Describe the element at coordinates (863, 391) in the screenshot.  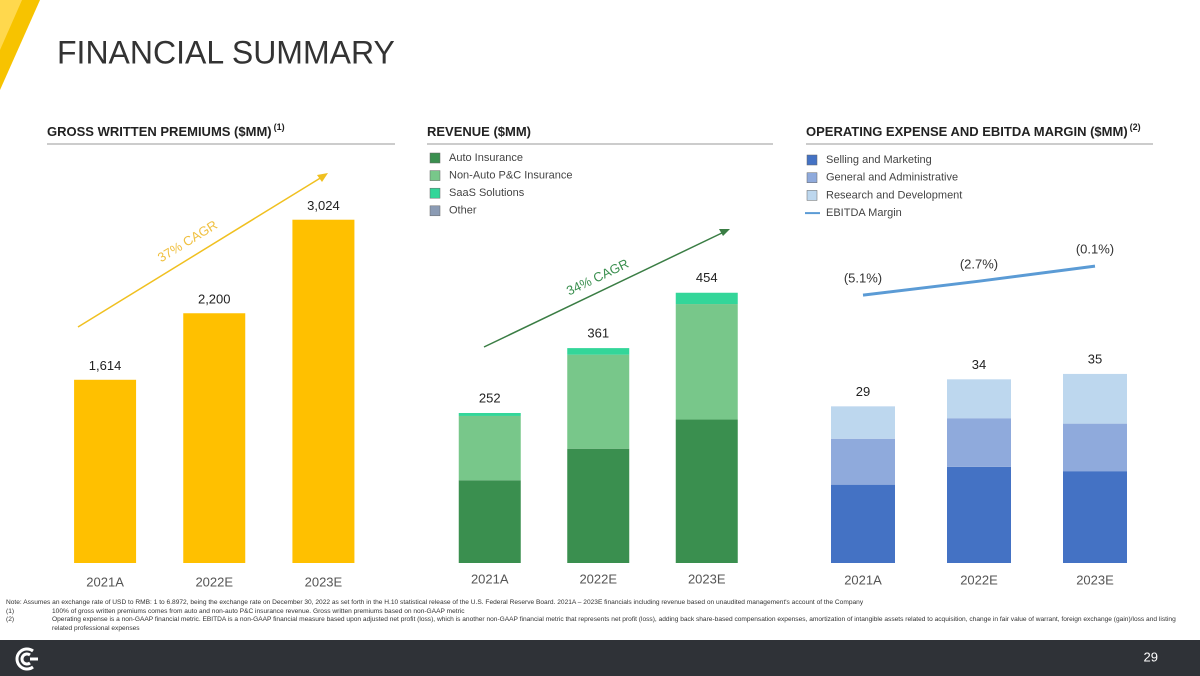
I see `total-label: 29` at that location.